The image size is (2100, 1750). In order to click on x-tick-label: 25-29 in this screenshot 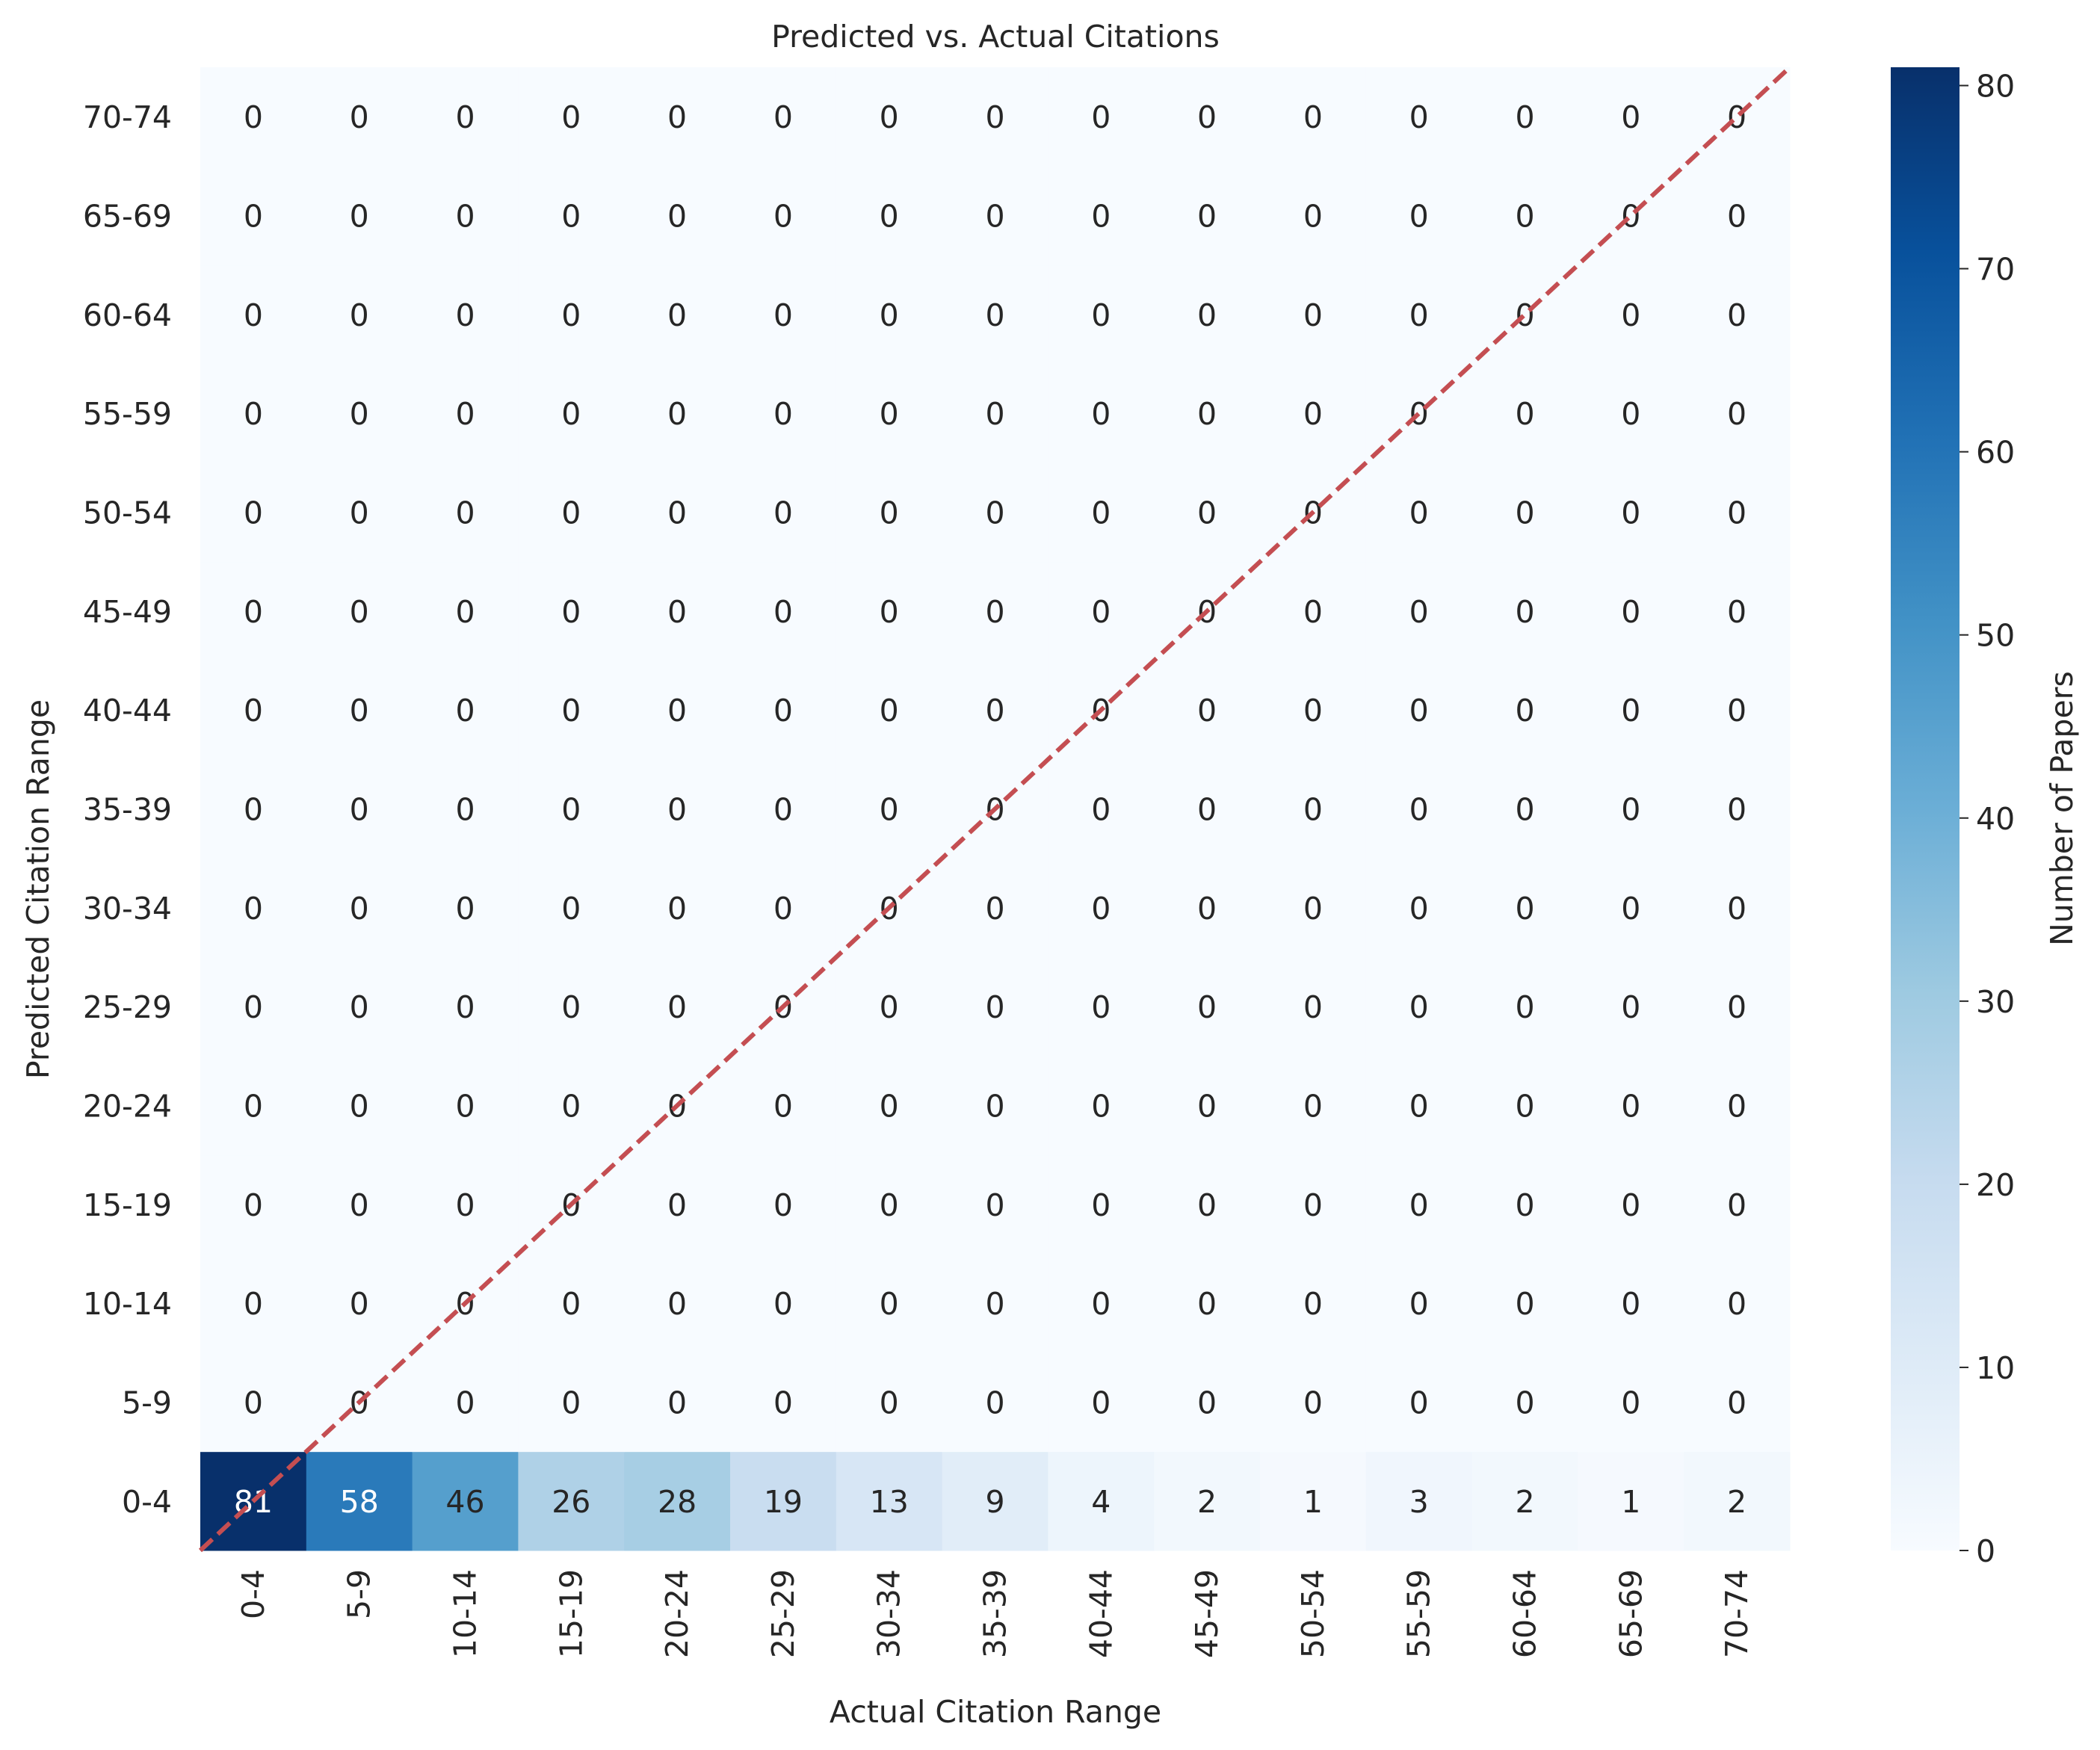, I will do `click(783, 1613)`.